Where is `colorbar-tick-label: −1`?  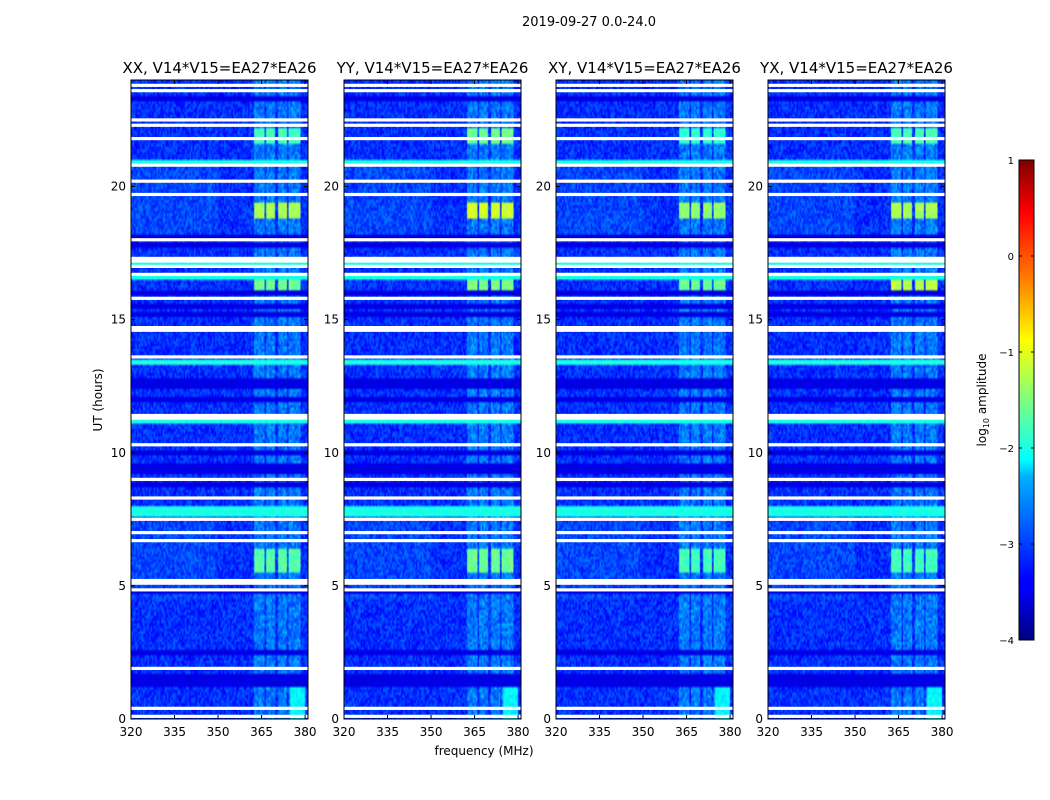 colorbar-tick-label: −1 is located at coordinates (1006, 353).